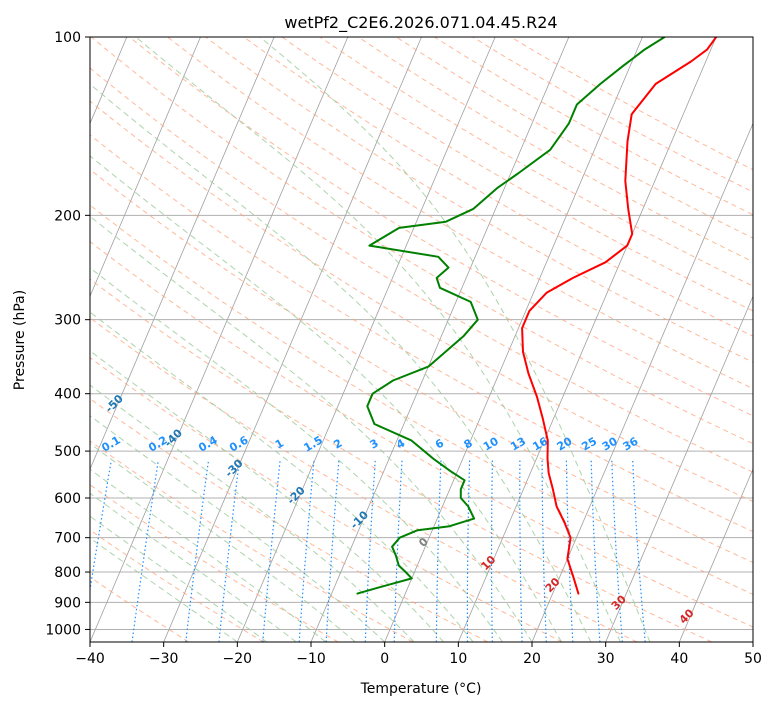 The height and width of the screenshot is (708, 775). Describe the element at coordinates (753, 659) in the screenshot. I see `x-tick-label: 50` at that location.